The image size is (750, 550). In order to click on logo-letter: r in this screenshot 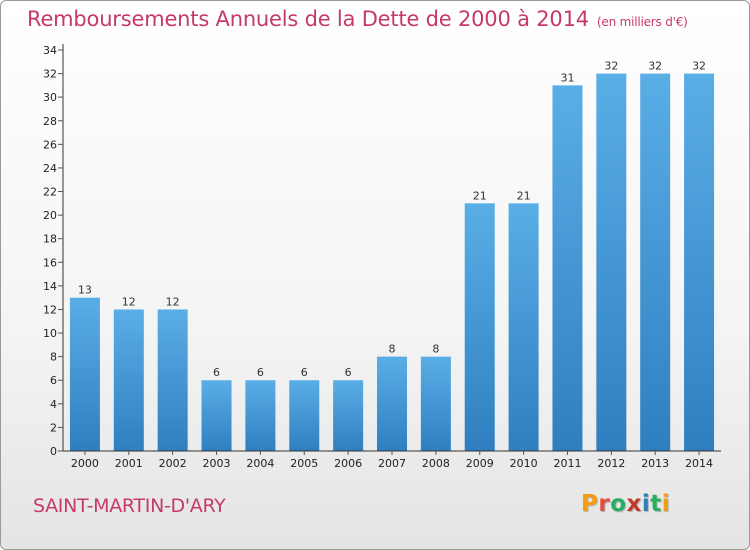, I will do `click(604, 504)`.